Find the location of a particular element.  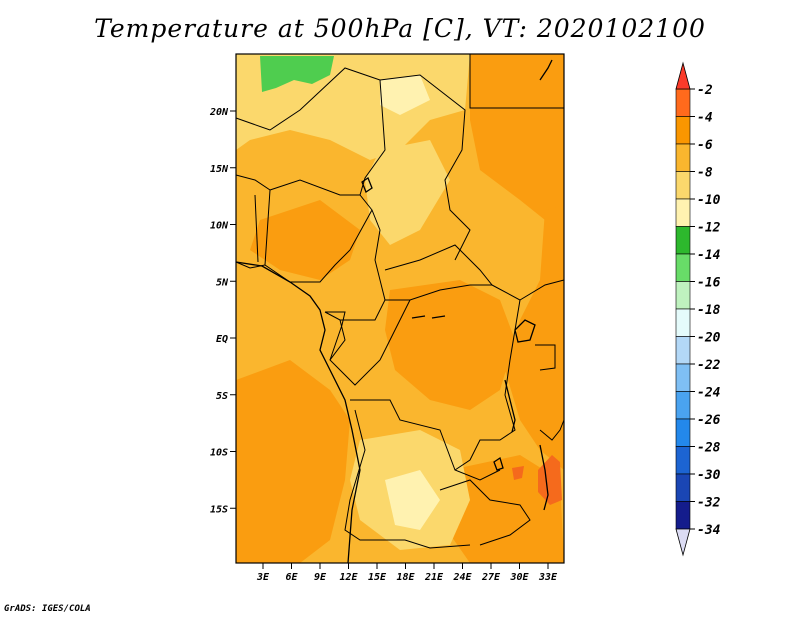

warm-region-central is located at coordinates (305, 240).